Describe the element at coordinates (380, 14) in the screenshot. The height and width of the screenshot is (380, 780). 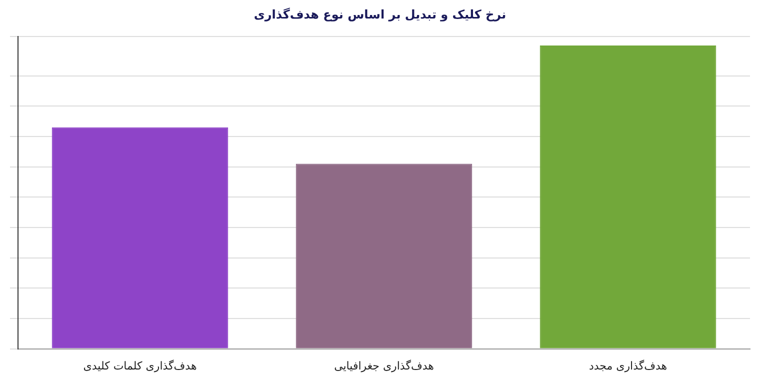
I see `chart-title: نرخ کلیک و تبدیل بر اساس نوع هدف‌گذاری` at that location.